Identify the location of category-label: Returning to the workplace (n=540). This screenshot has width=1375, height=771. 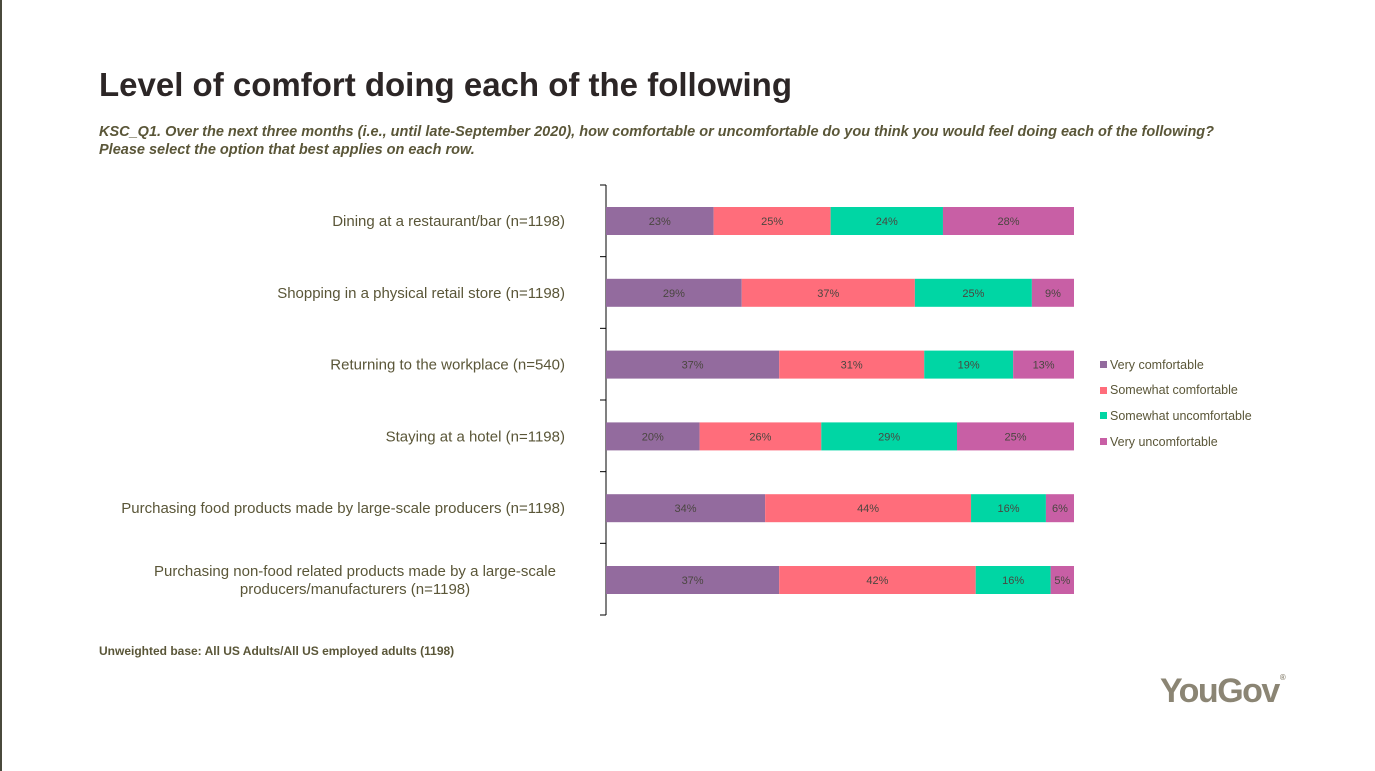
(447, 365).